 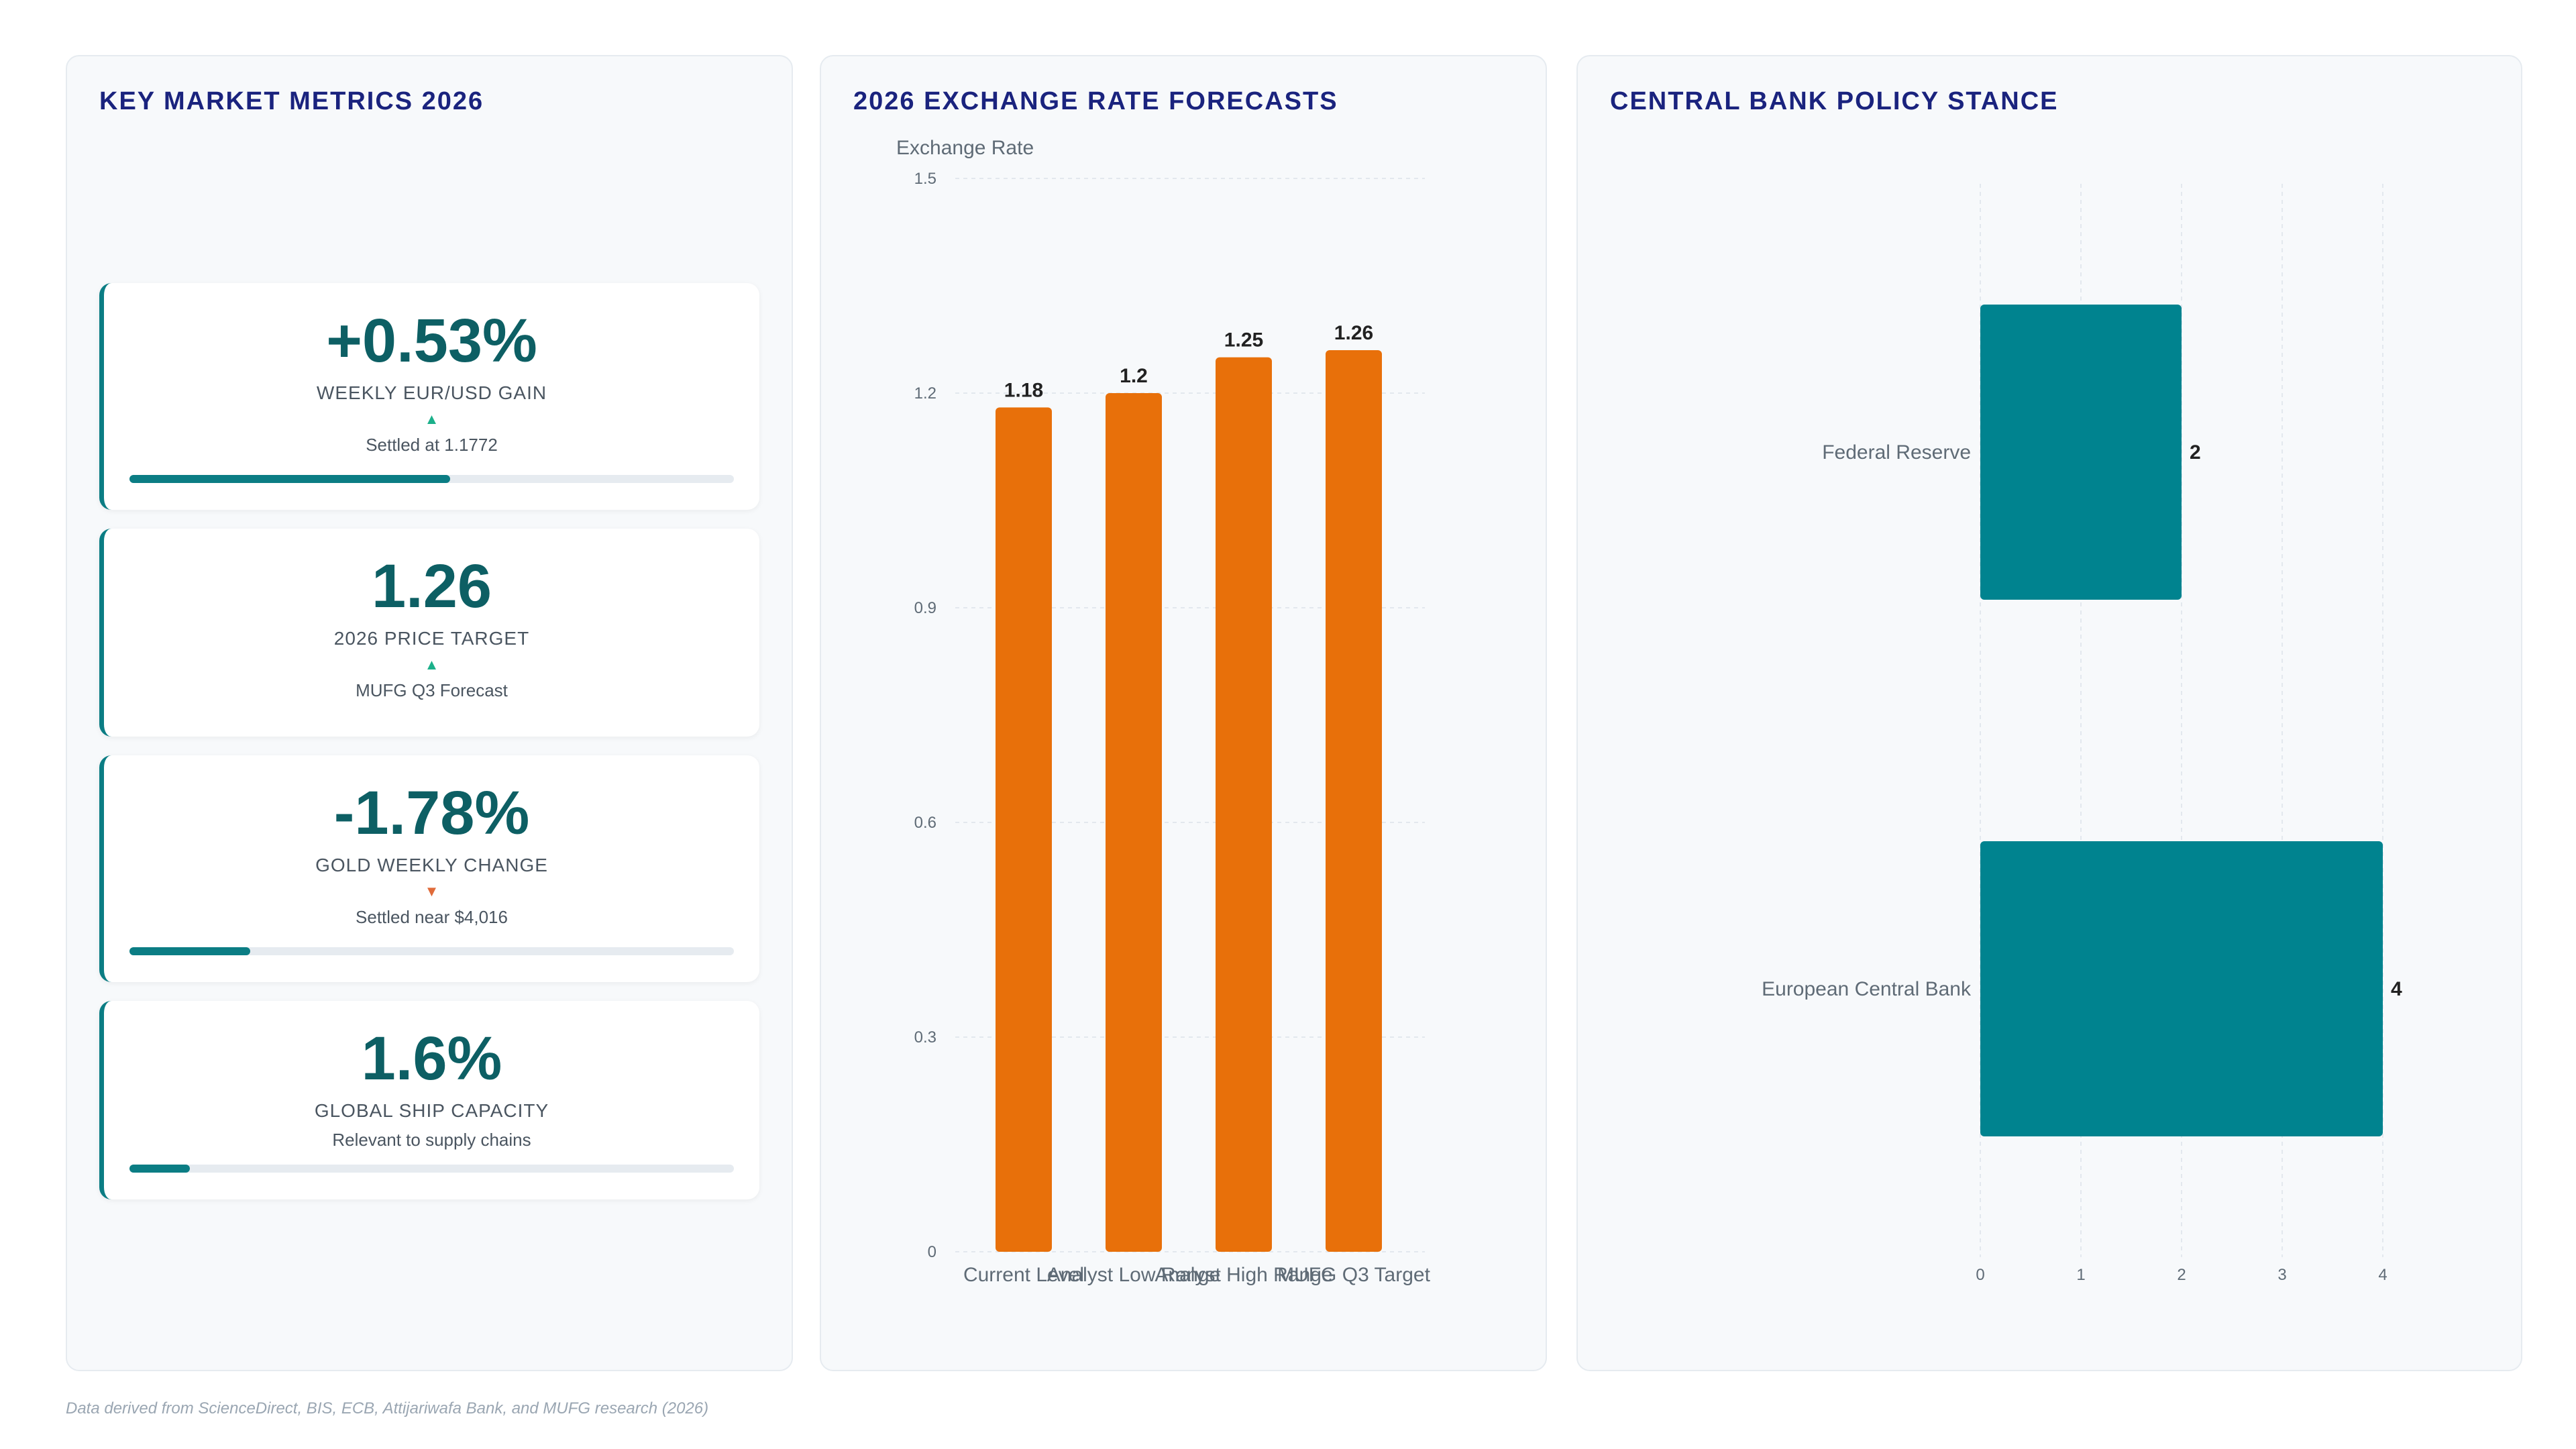 What do you see at coordinates (2080, 1275) in the screenshot?
I see `x-tick-label: 1` at bounding box center [2080, 1275].